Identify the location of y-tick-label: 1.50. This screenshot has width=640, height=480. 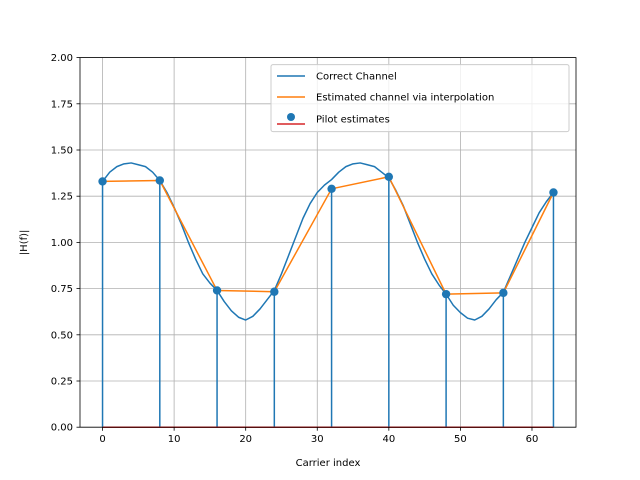
(62, 151).